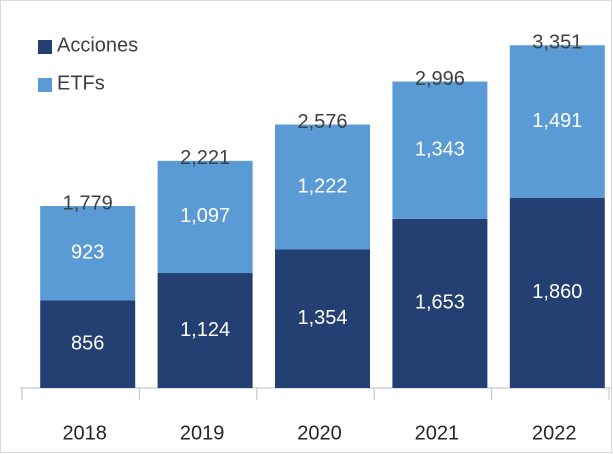  I want to click on x-tick-label: 2018, so click(84, 433).